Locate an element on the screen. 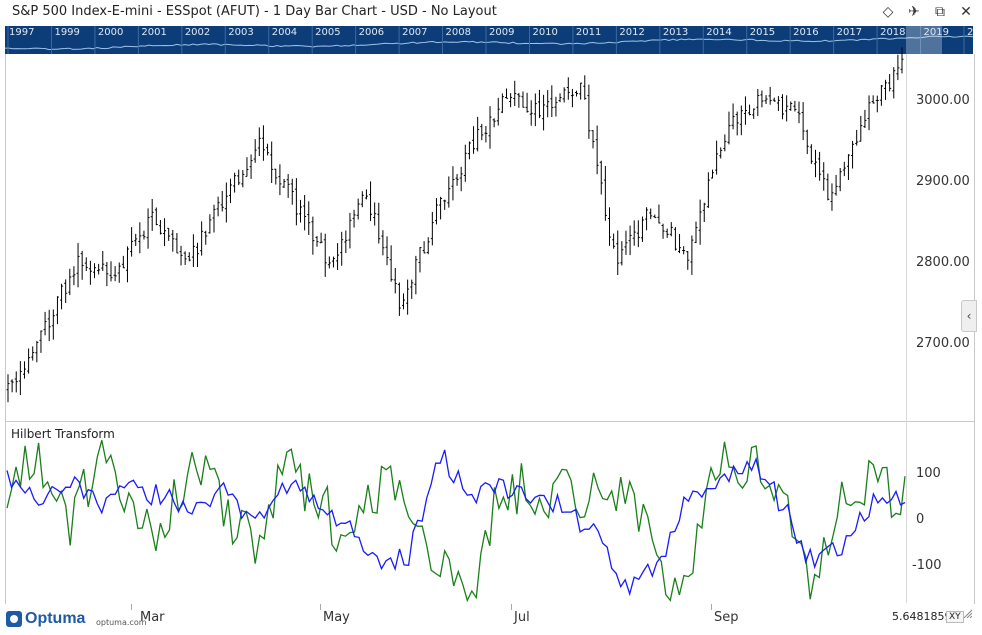 The image size is (982, 635). overview-line is located at coordinates (489, 43).